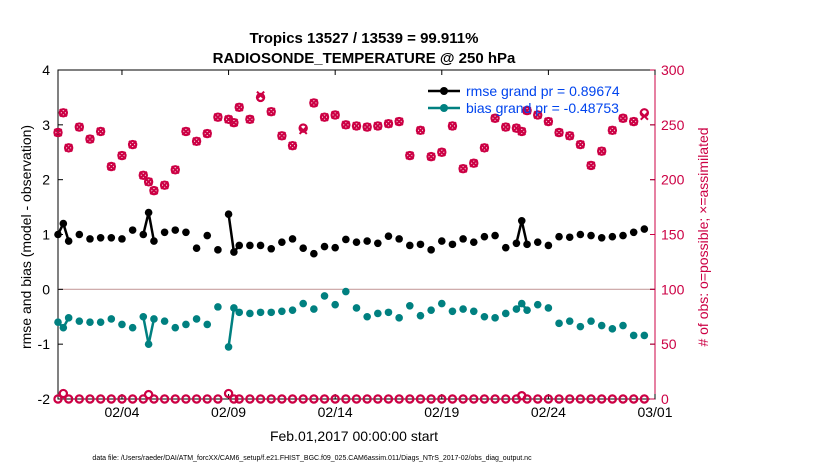 This screenshot has height=470, width=830. Describe the element at coordinates (44, 399) in the screenshot. I see `y-left-tick-label: -2` at that location.